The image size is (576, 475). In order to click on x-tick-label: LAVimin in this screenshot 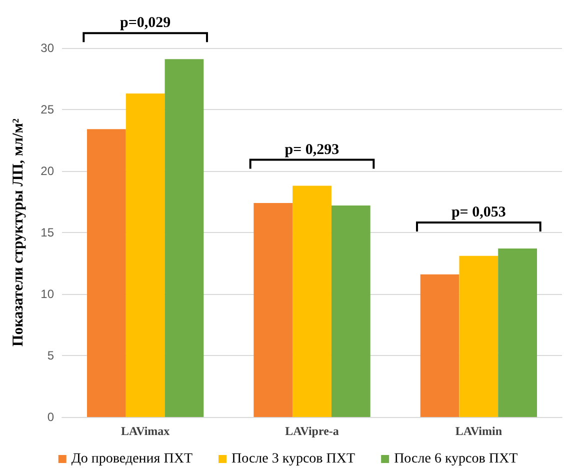, I will do `click(478, 431)`.